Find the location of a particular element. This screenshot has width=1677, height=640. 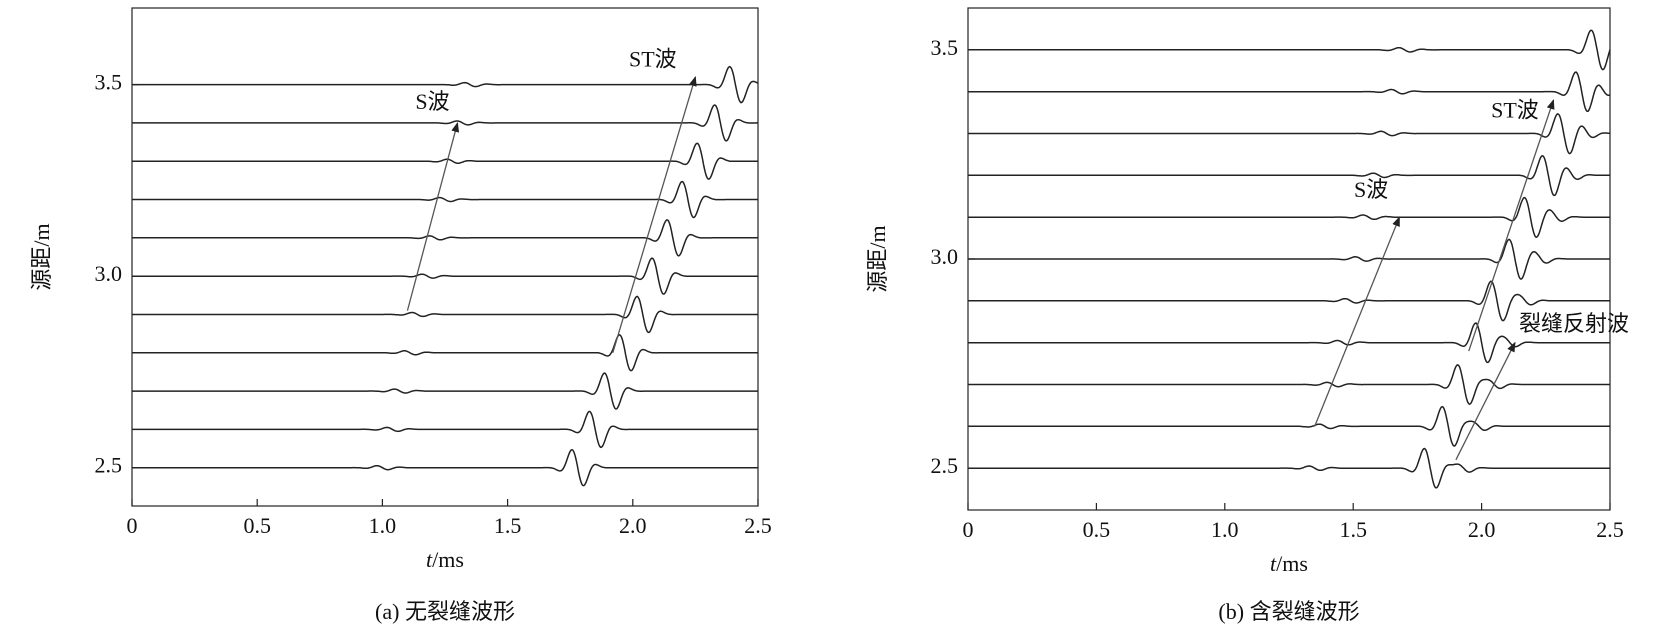

caption: (a) 无裂缝波形 is located at coordinates (445, 611).